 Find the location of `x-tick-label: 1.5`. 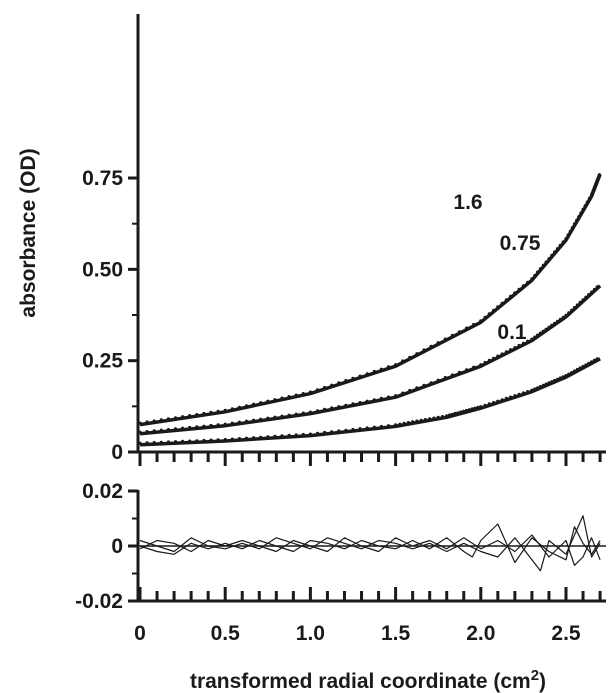

x-tick-label: 1.5 is located at coordinates (396, 633).